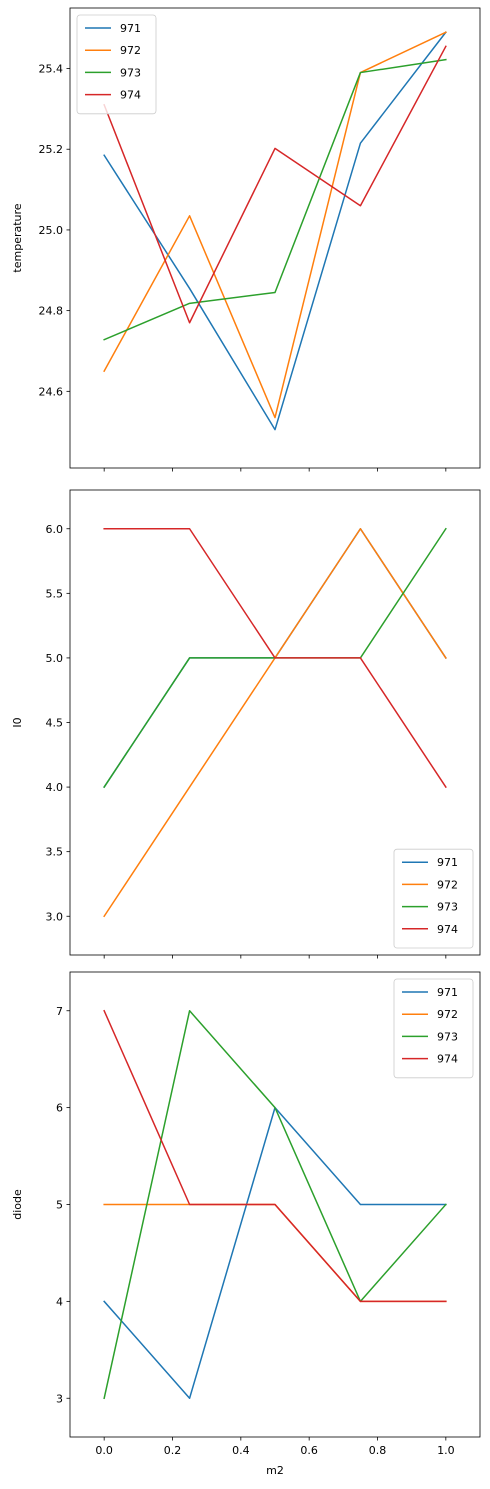  Describe the element at coordinates (51, 311) in the screenshot. I see `y-tick-label: 24.8` at that location.